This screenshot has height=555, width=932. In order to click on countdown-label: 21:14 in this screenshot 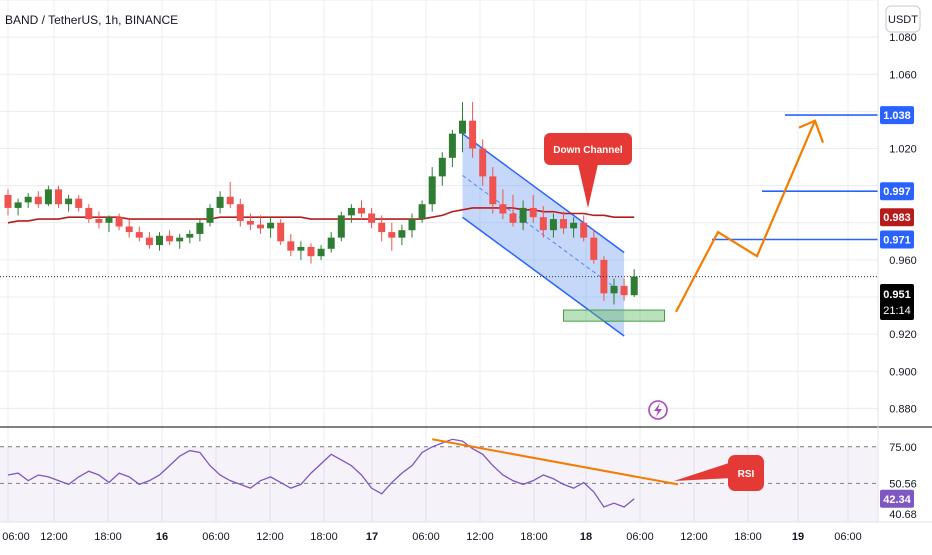, I will do `click(897, 311)`.